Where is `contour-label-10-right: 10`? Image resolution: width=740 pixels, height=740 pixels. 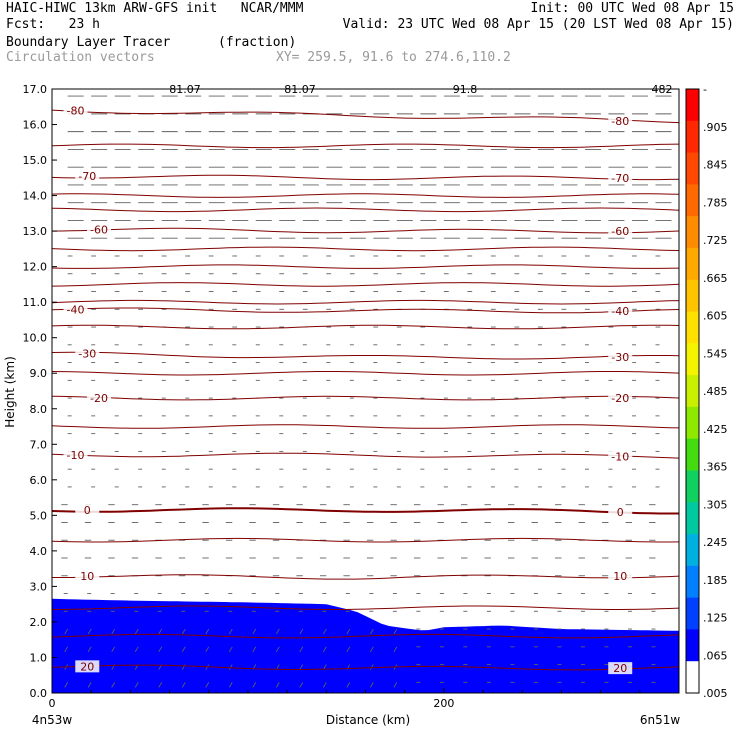
contour-label-10-right: 10 is located at coordinates (620, 576).